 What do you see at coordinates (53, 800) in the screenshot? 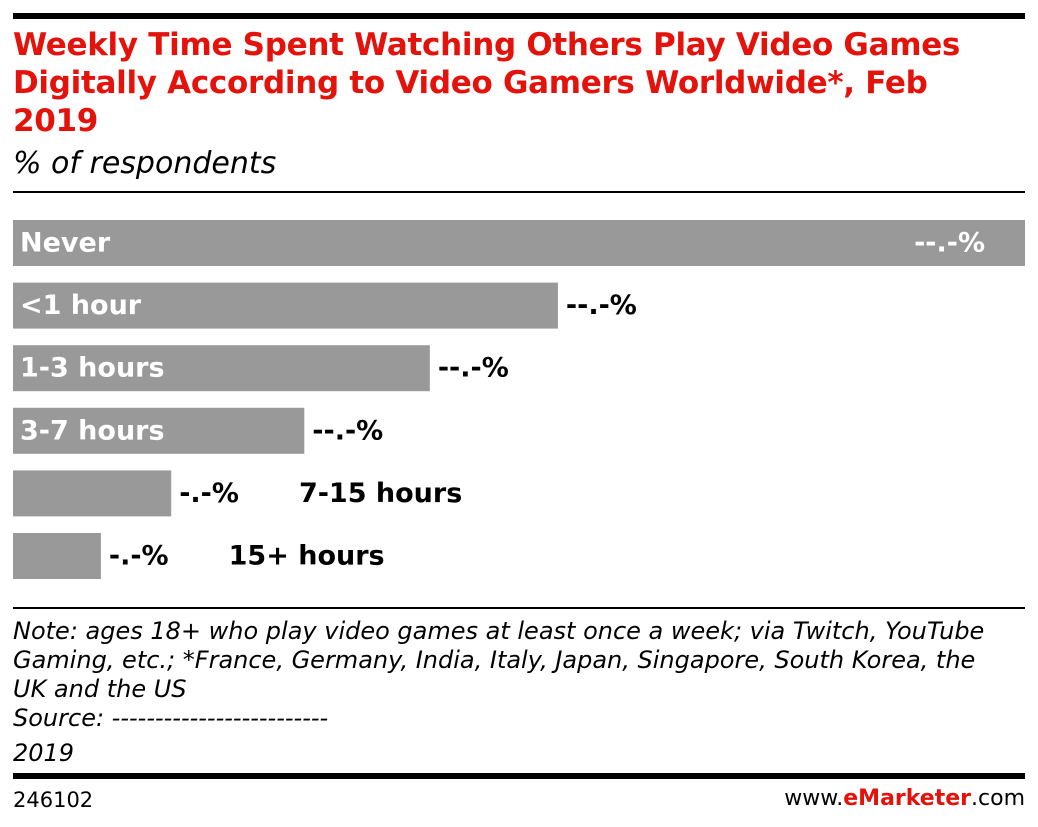
I see `chart-id: 246102` at bounding box center [53, 800].